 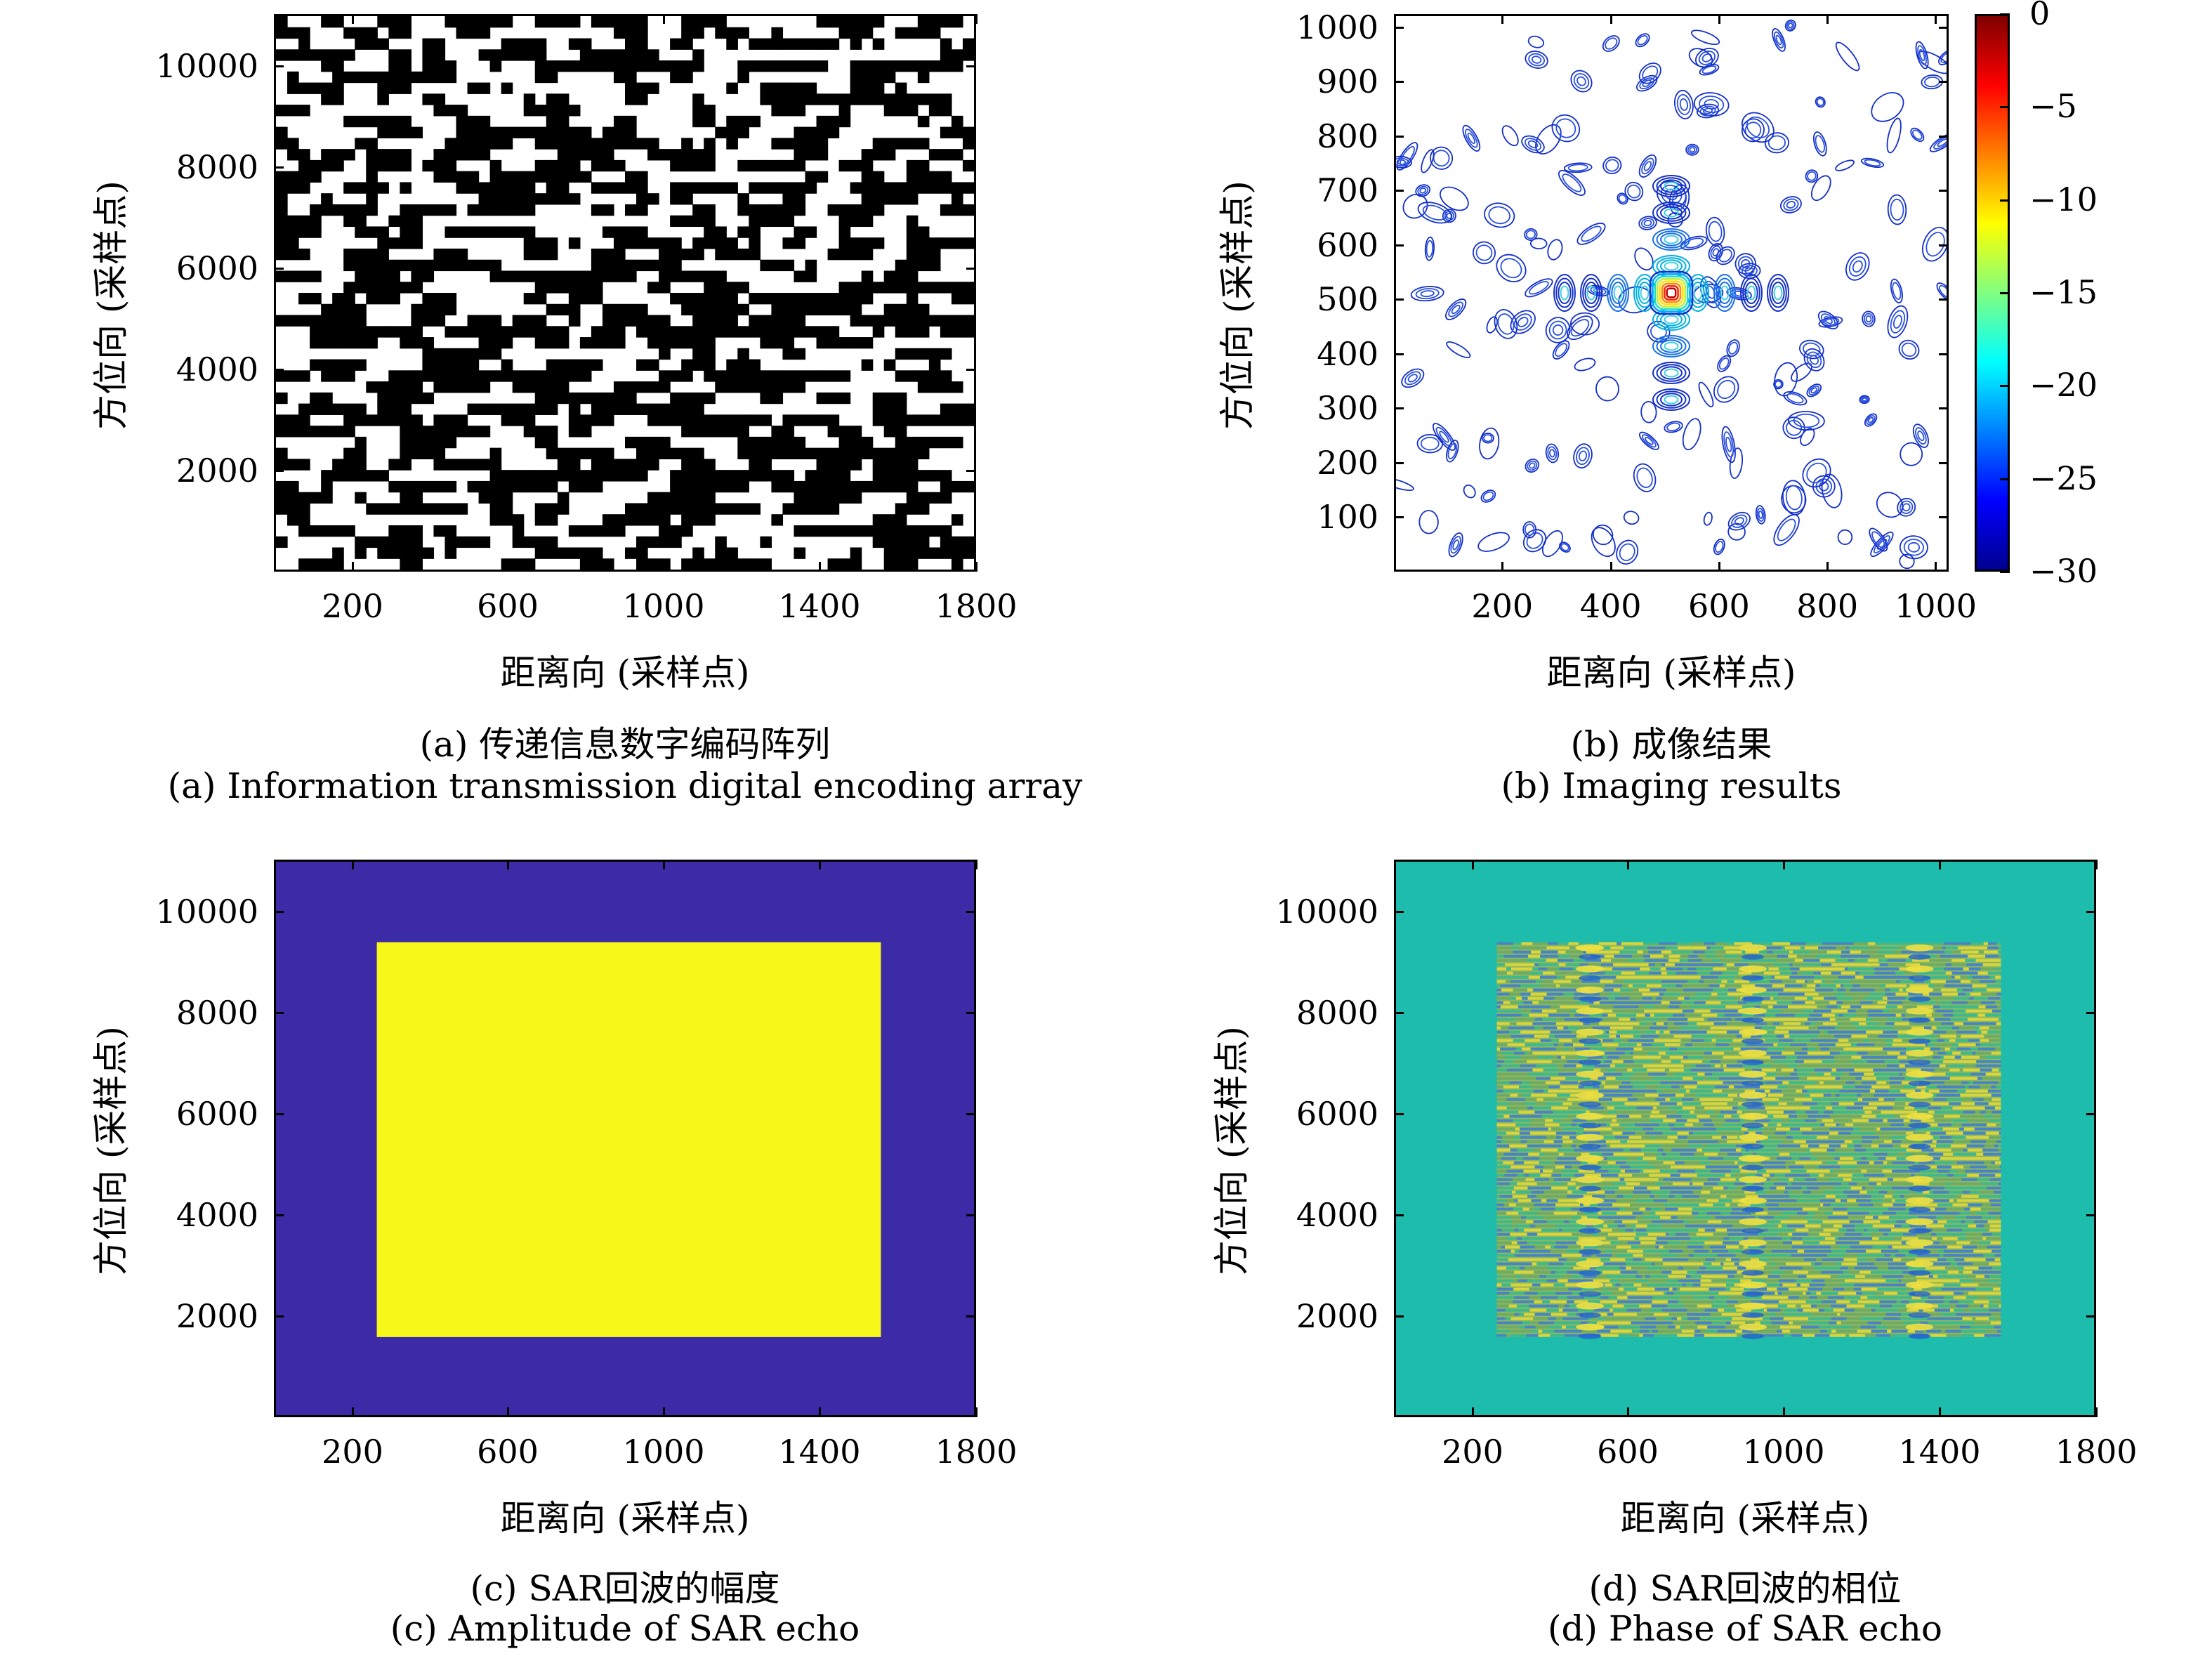 I want to click on y-axis-a-tick-label: 6000, so click(x=217, y=268).